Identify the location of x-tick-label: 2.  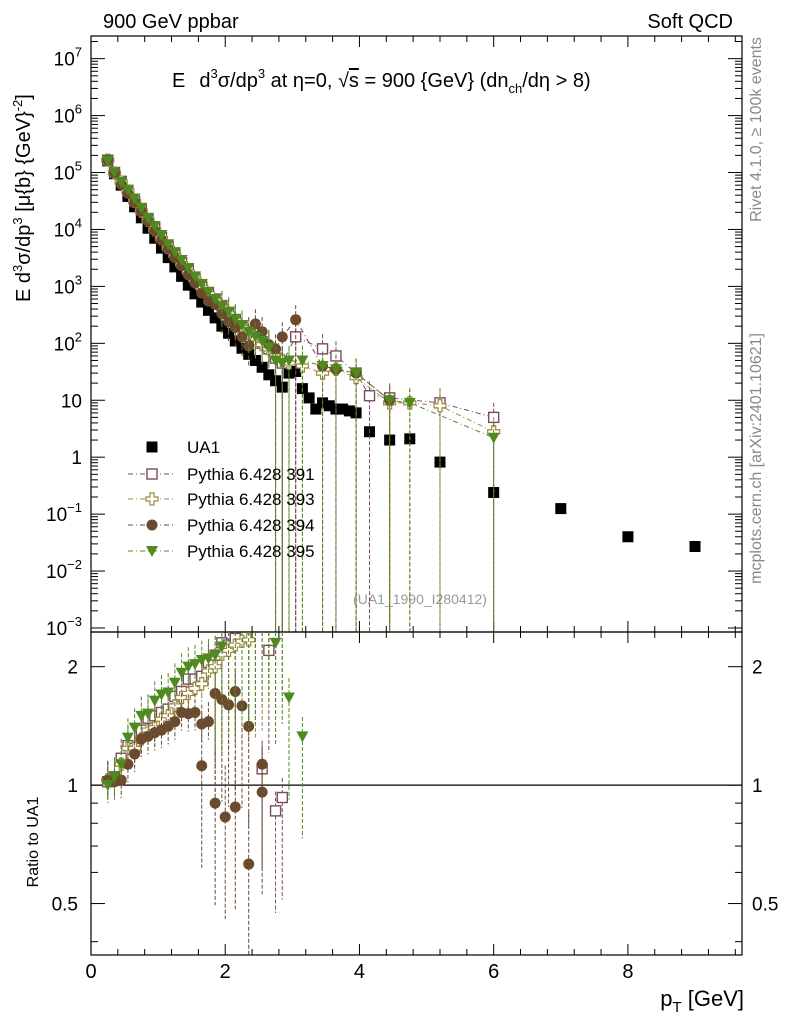
(225, 972).